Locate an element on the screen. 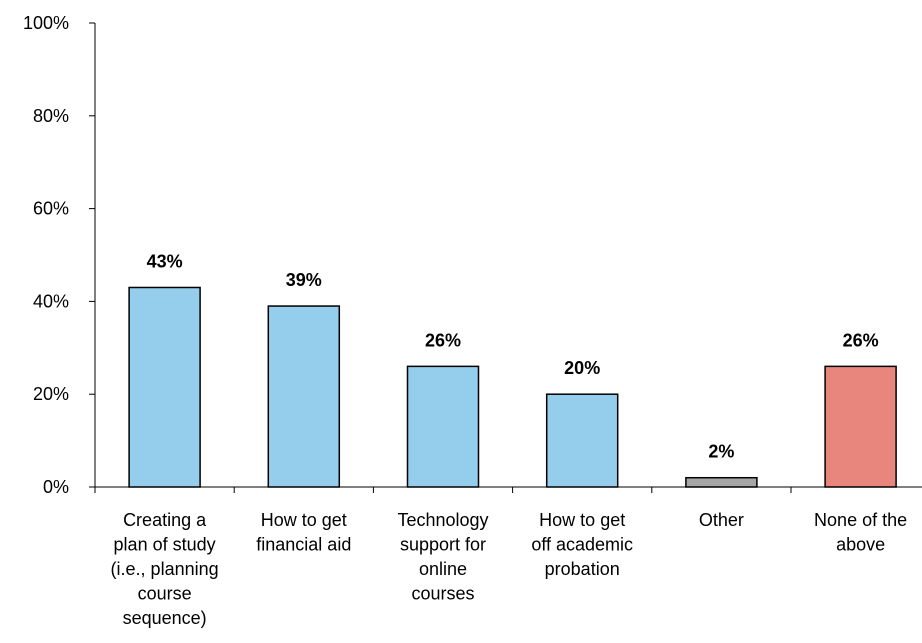 The width and height of the screenshot is (922, 643). category-label-line: probation is located at coordinates (582, 569).